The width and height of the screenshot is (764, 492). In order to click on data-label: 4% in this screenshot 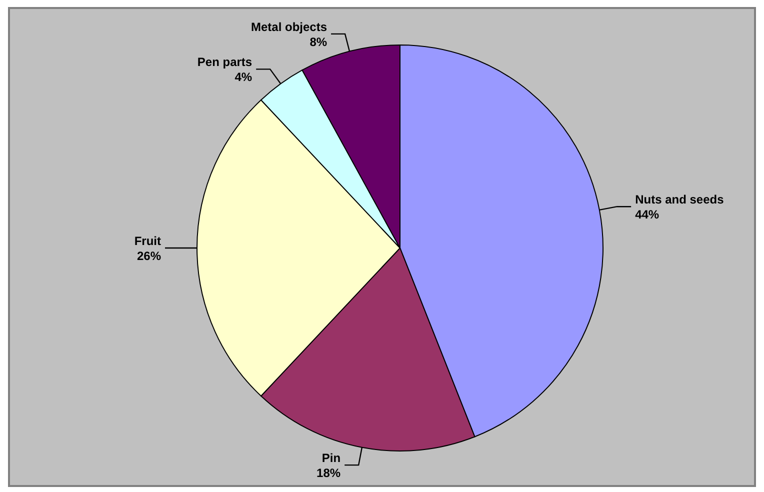, I will do `click(243, 77)`.